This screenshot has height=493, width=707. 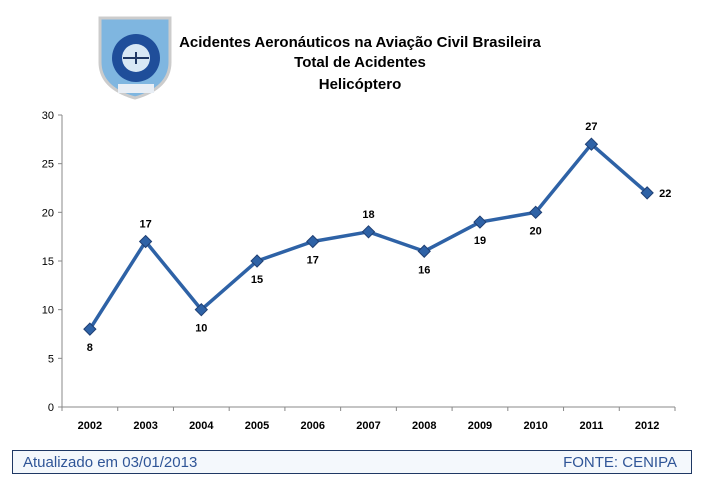 What do you see at coordinates (145, 426) in the screenshot?
I see `x-tick-label: 2003` at bounding box center [145, 426].